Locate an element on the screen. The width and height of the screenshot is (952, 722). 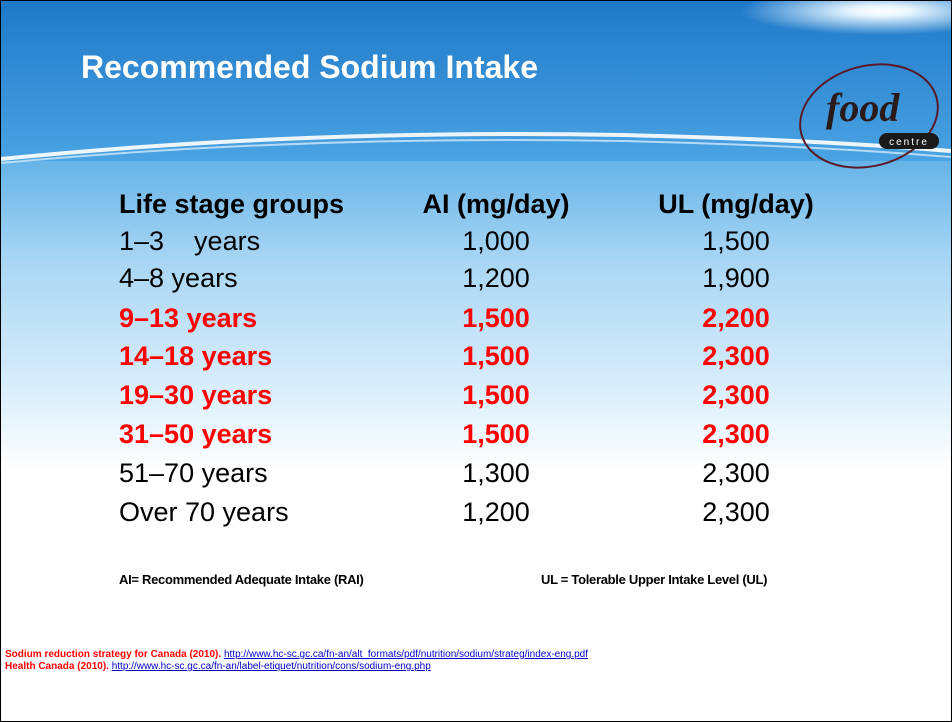
header-cell: AI (mg/day) is located at coordinates (496, 204).